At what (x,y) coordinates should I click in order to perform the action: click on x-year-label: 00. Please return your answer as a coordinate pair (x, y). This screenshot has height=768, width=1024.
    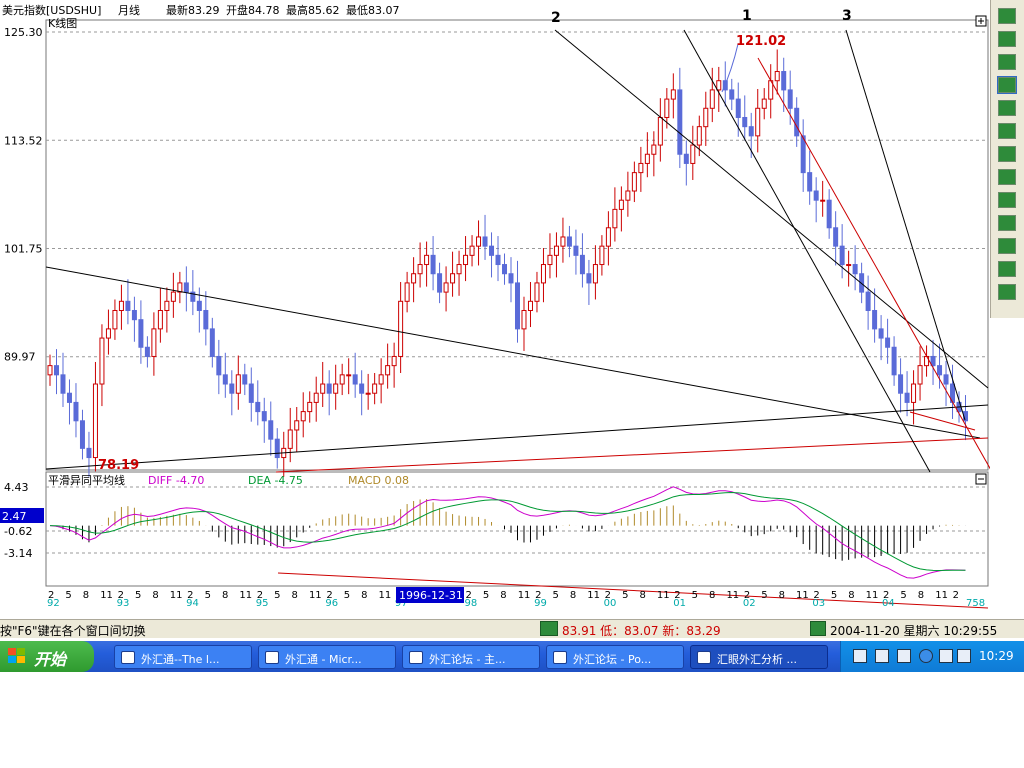
    Looking at the image, I should click on (610, 603).